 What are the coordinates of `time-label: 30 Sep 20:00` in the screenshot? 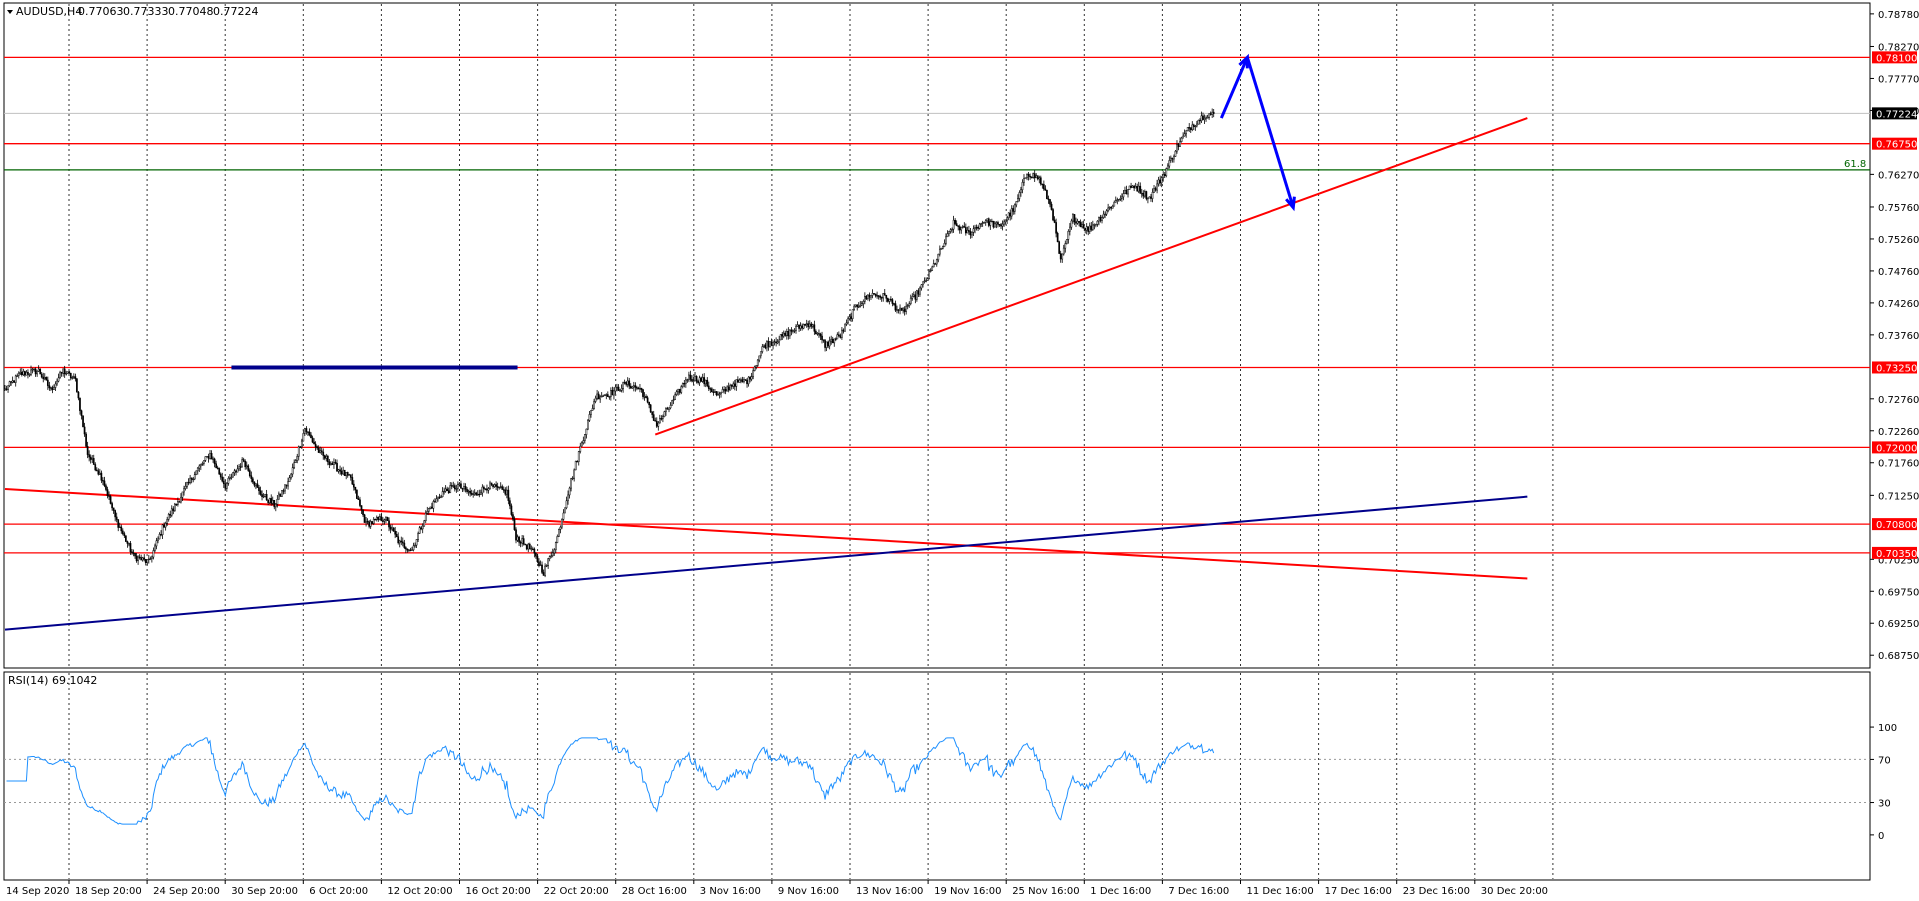 It's located at (264, 891).